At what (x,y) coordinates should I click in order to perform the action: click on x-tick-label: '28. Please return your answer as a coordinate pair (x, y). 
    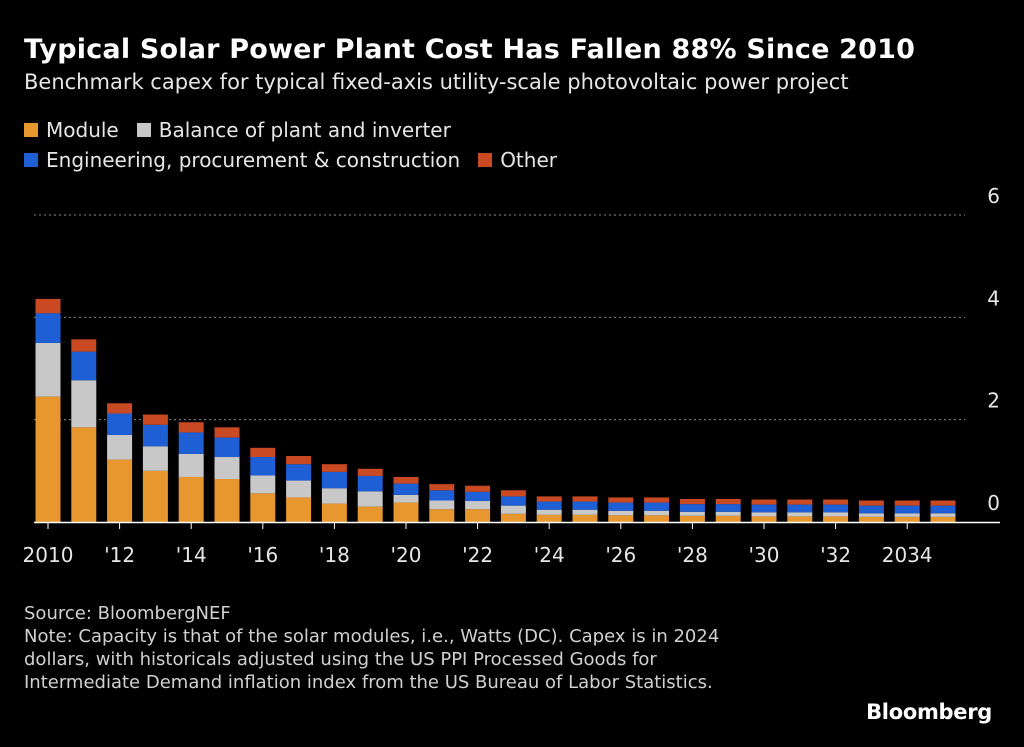
    Looking at the image, I should click on (692, 555).